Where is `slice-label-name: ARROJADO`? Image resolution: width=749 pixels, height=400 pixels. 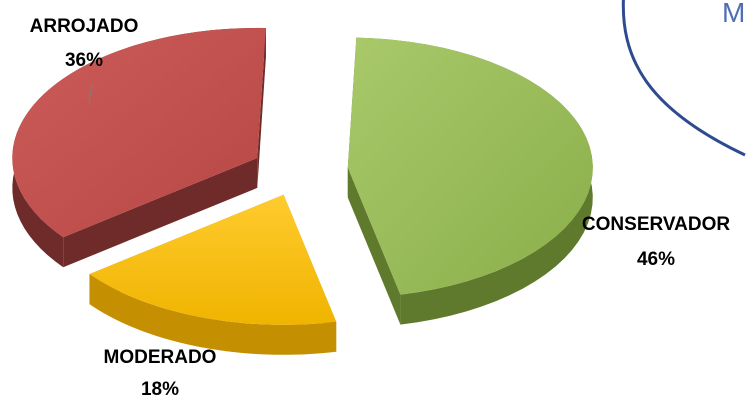
slice-label-name: ARROJADO is located at coordinates (84, 26).